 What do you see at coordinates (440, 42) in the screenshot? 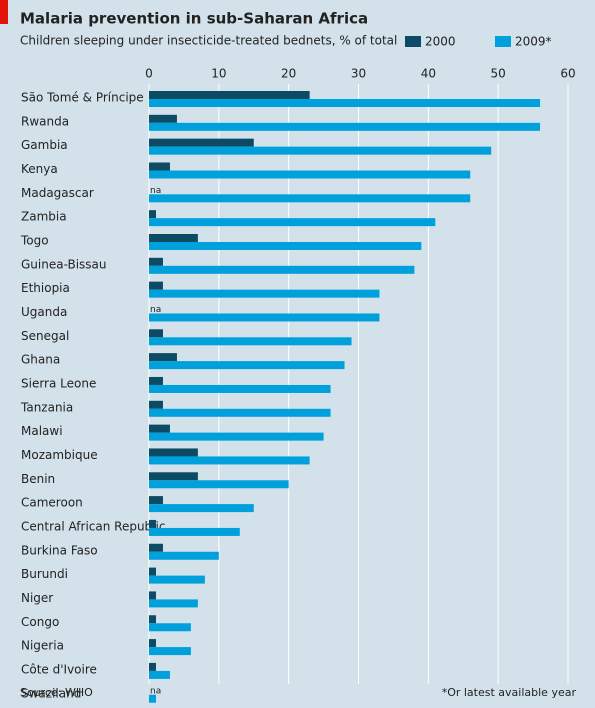
I see `legend-label: 2000` at bounding box center [440, 42].